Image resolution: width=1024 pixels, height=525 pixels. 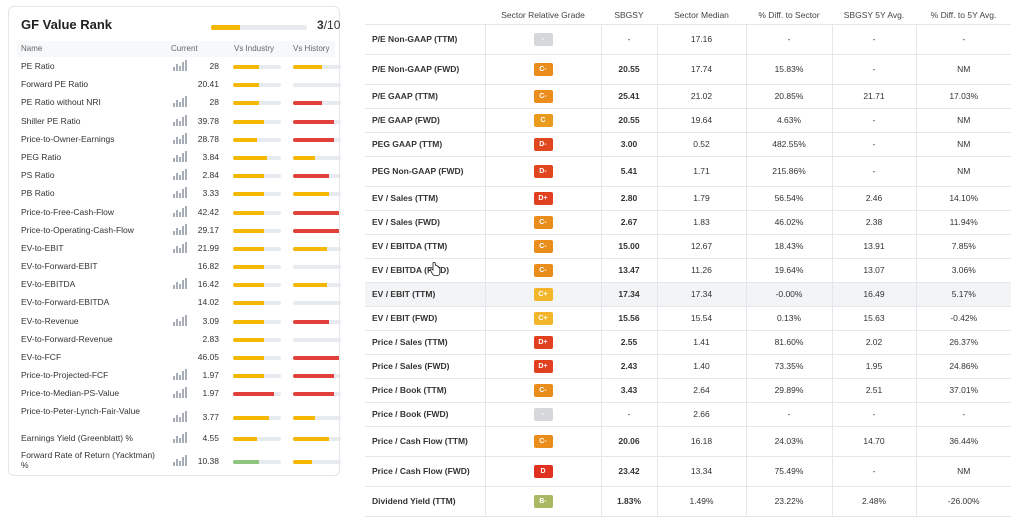 I want to click on gf-row: Earnings Yield (Greenblatt) % 4.55, so click(x=179, y=438).